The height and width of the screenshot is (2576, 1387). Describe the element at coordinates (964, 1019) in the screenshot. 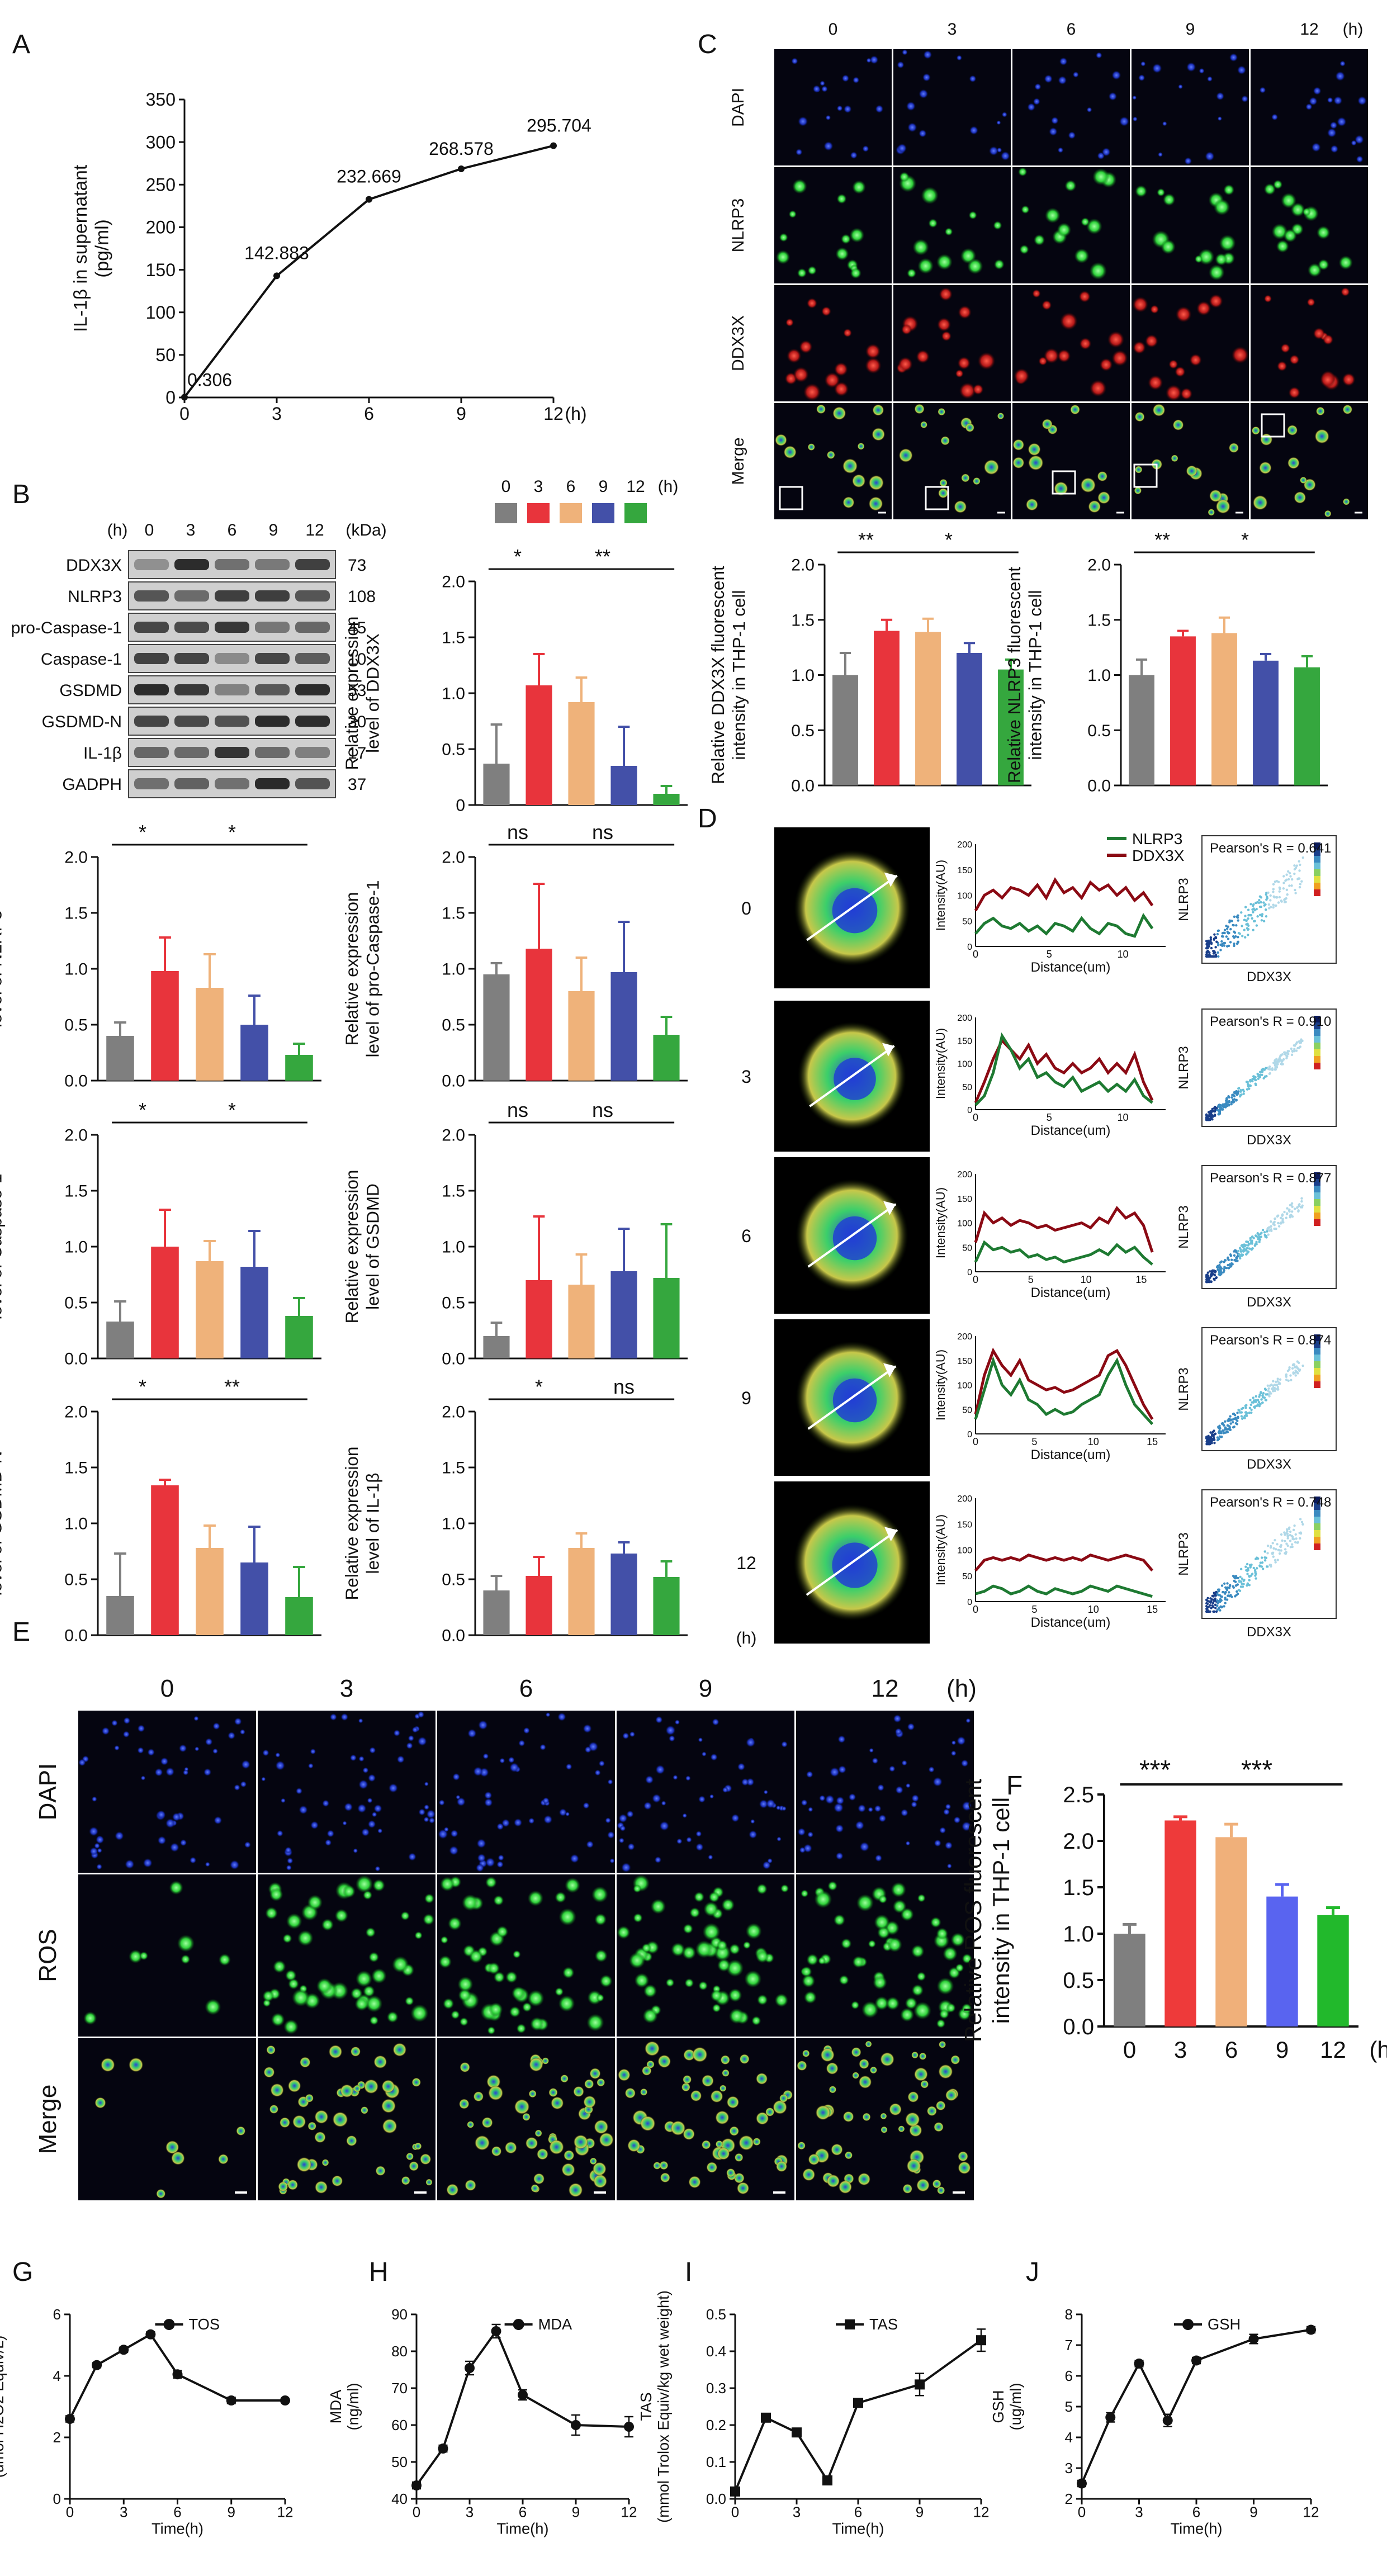

I see `profile-y-tick: 200` at that location.